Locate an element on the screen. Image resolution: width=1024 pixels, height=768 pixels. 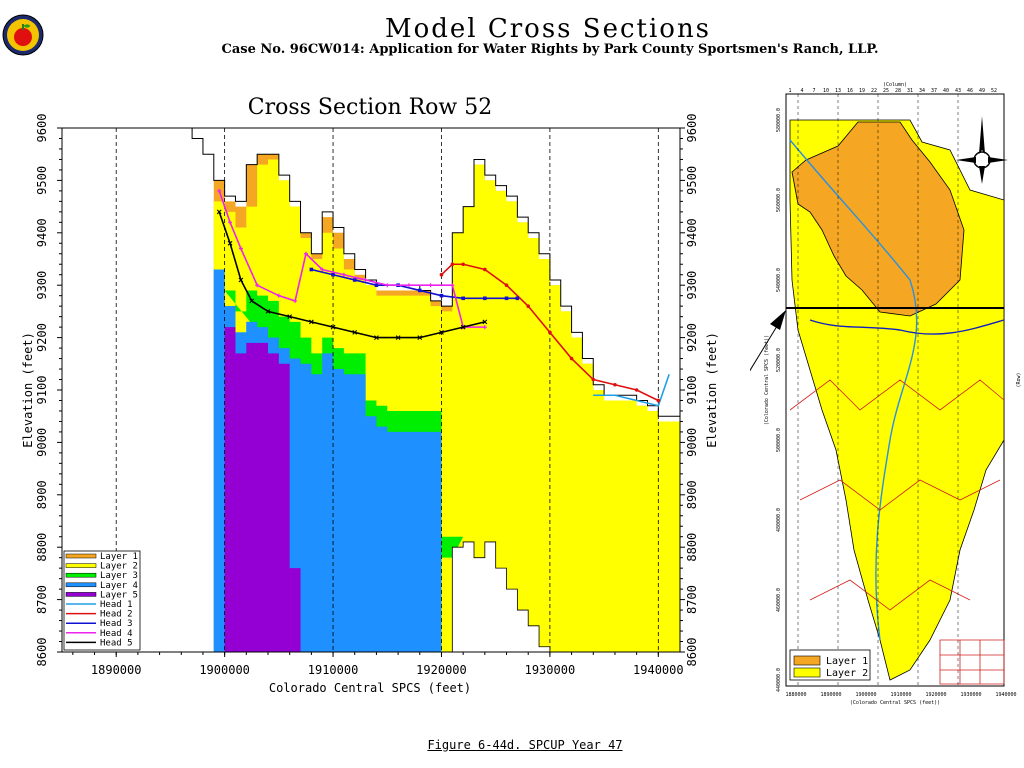
map-column-tick-5: 16 is located at coordinates (850, 91).